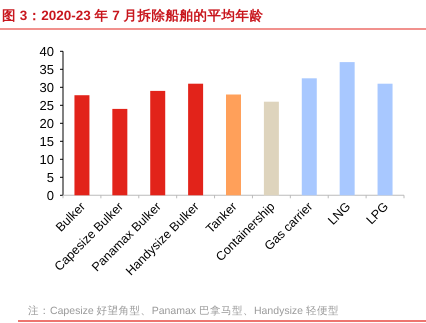 This screenshot has width=426, height=323. What do you see at coordinates (47, 51) in the screenshot?
I see `y-tick-label: 40` at bounding box center [47, 51].